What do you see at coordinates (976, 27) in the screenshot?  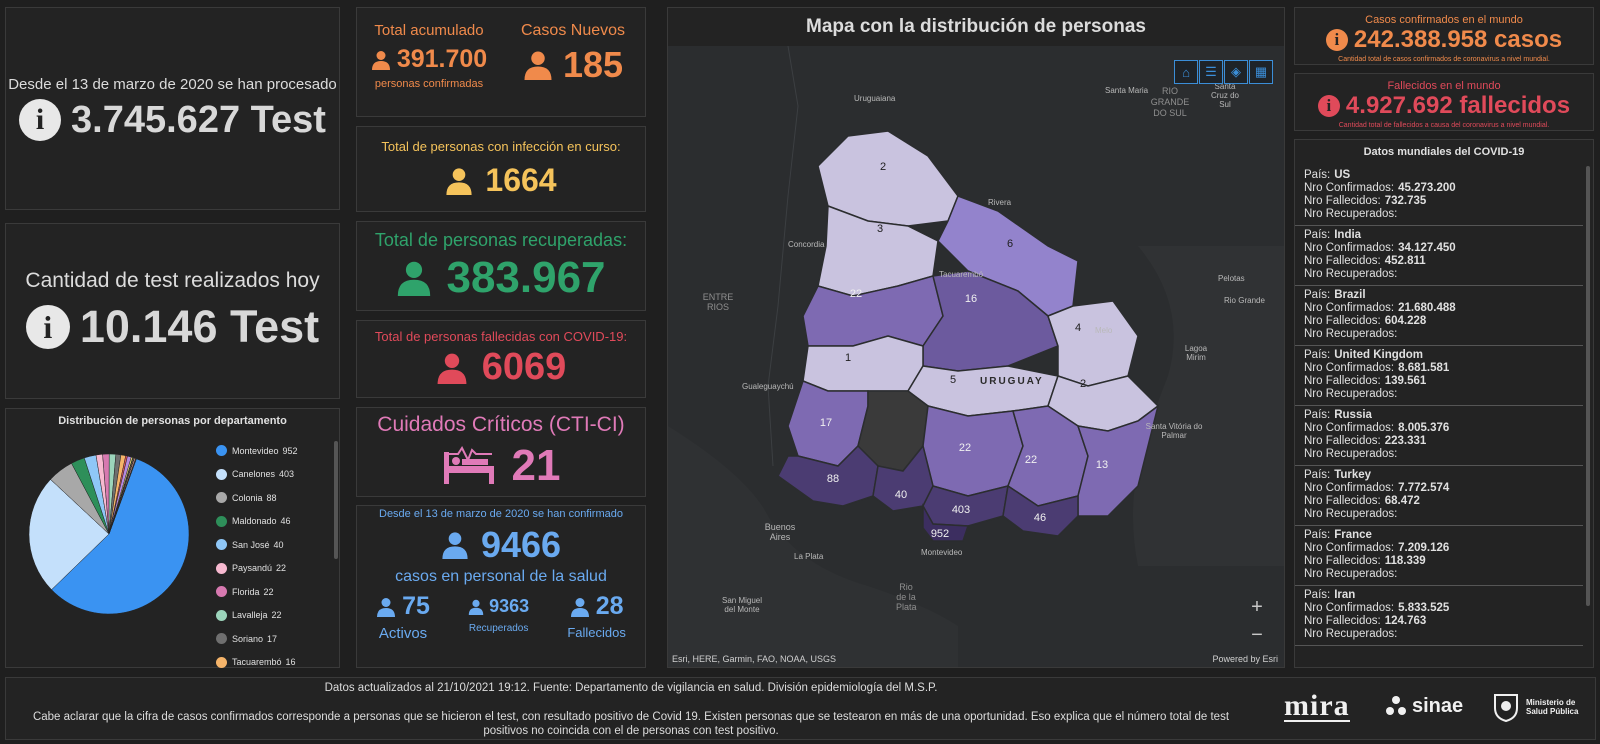 I see `map-title: Mapa con la distribución de personas` at bounding box center [976, 27].